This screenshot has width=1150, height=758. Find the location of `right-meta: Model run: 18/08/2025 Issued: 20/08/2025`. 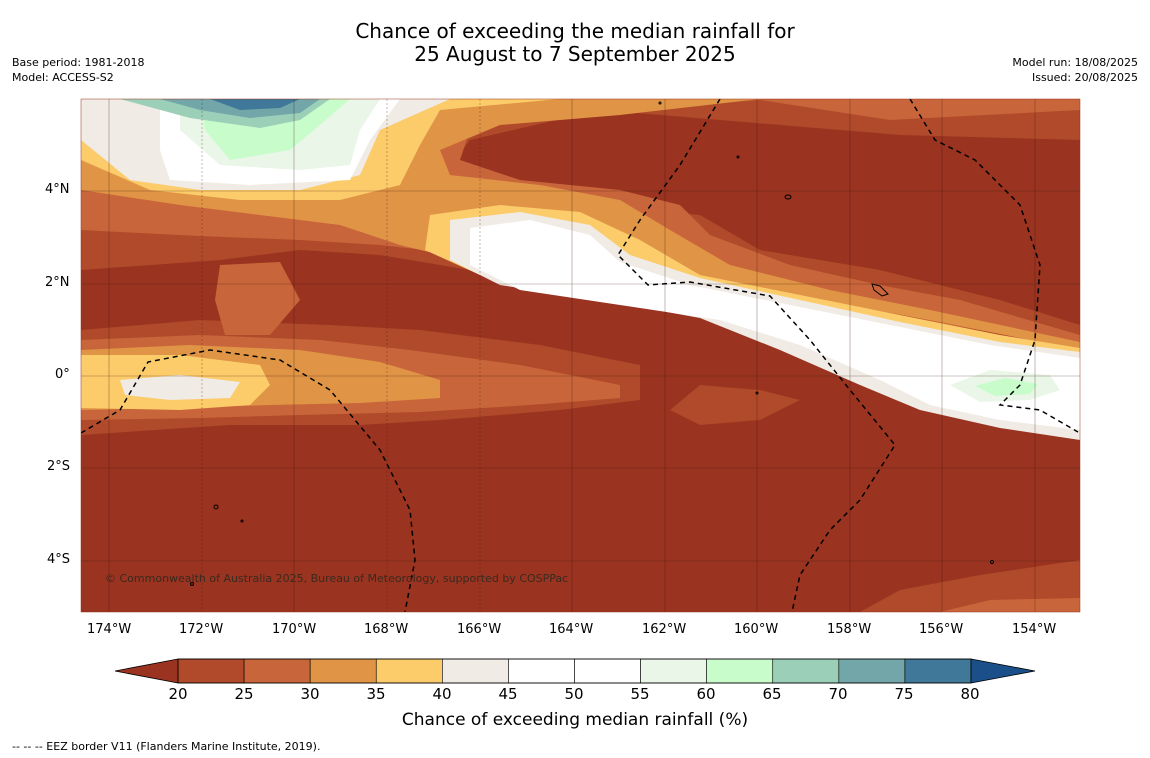

right-meta: Model run: 18/08/2025 Issued: 20/08/2025 is located at coordinates (1075, 70).